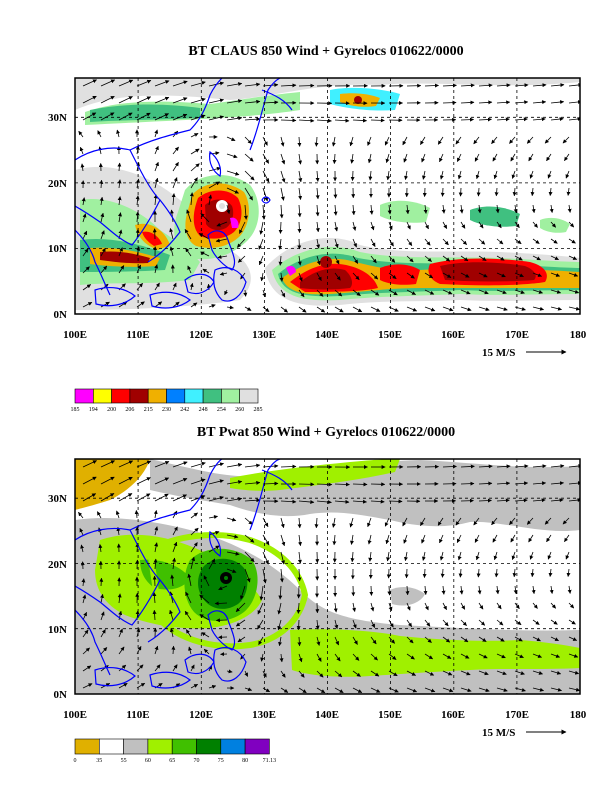  What do you see at coordinates (498, 733) in the screenshot?
I see `map2-vector-label: 15 M/S` at bounding box center [498, 733].